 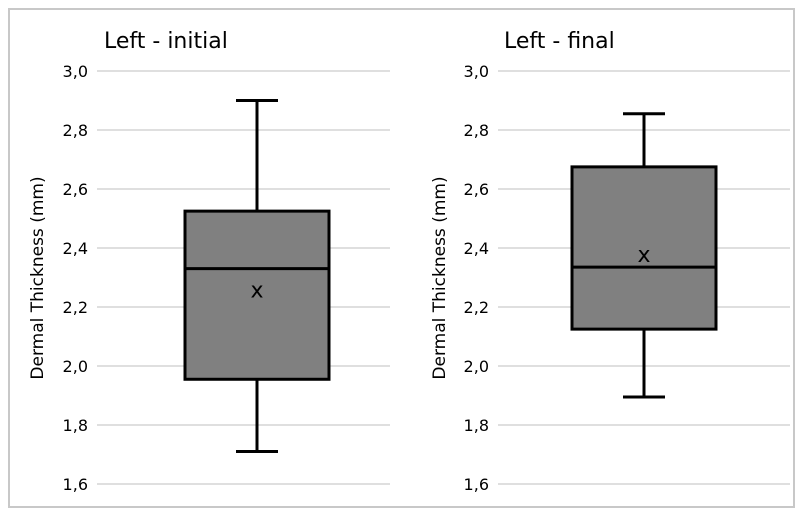 What do you see at coordinates (559, 41) in the screenshot?
I see `chart-title: Left - final` at bounding box center [559, 41].